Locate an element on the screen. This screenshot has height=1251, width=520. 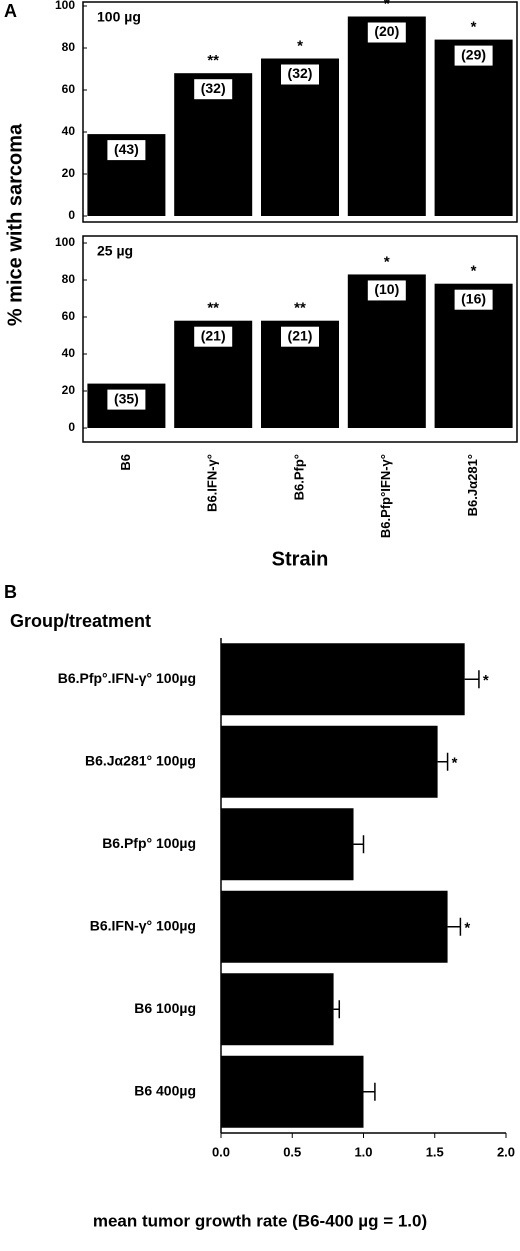
count-label: (29) is located at coordinates (473, 54).